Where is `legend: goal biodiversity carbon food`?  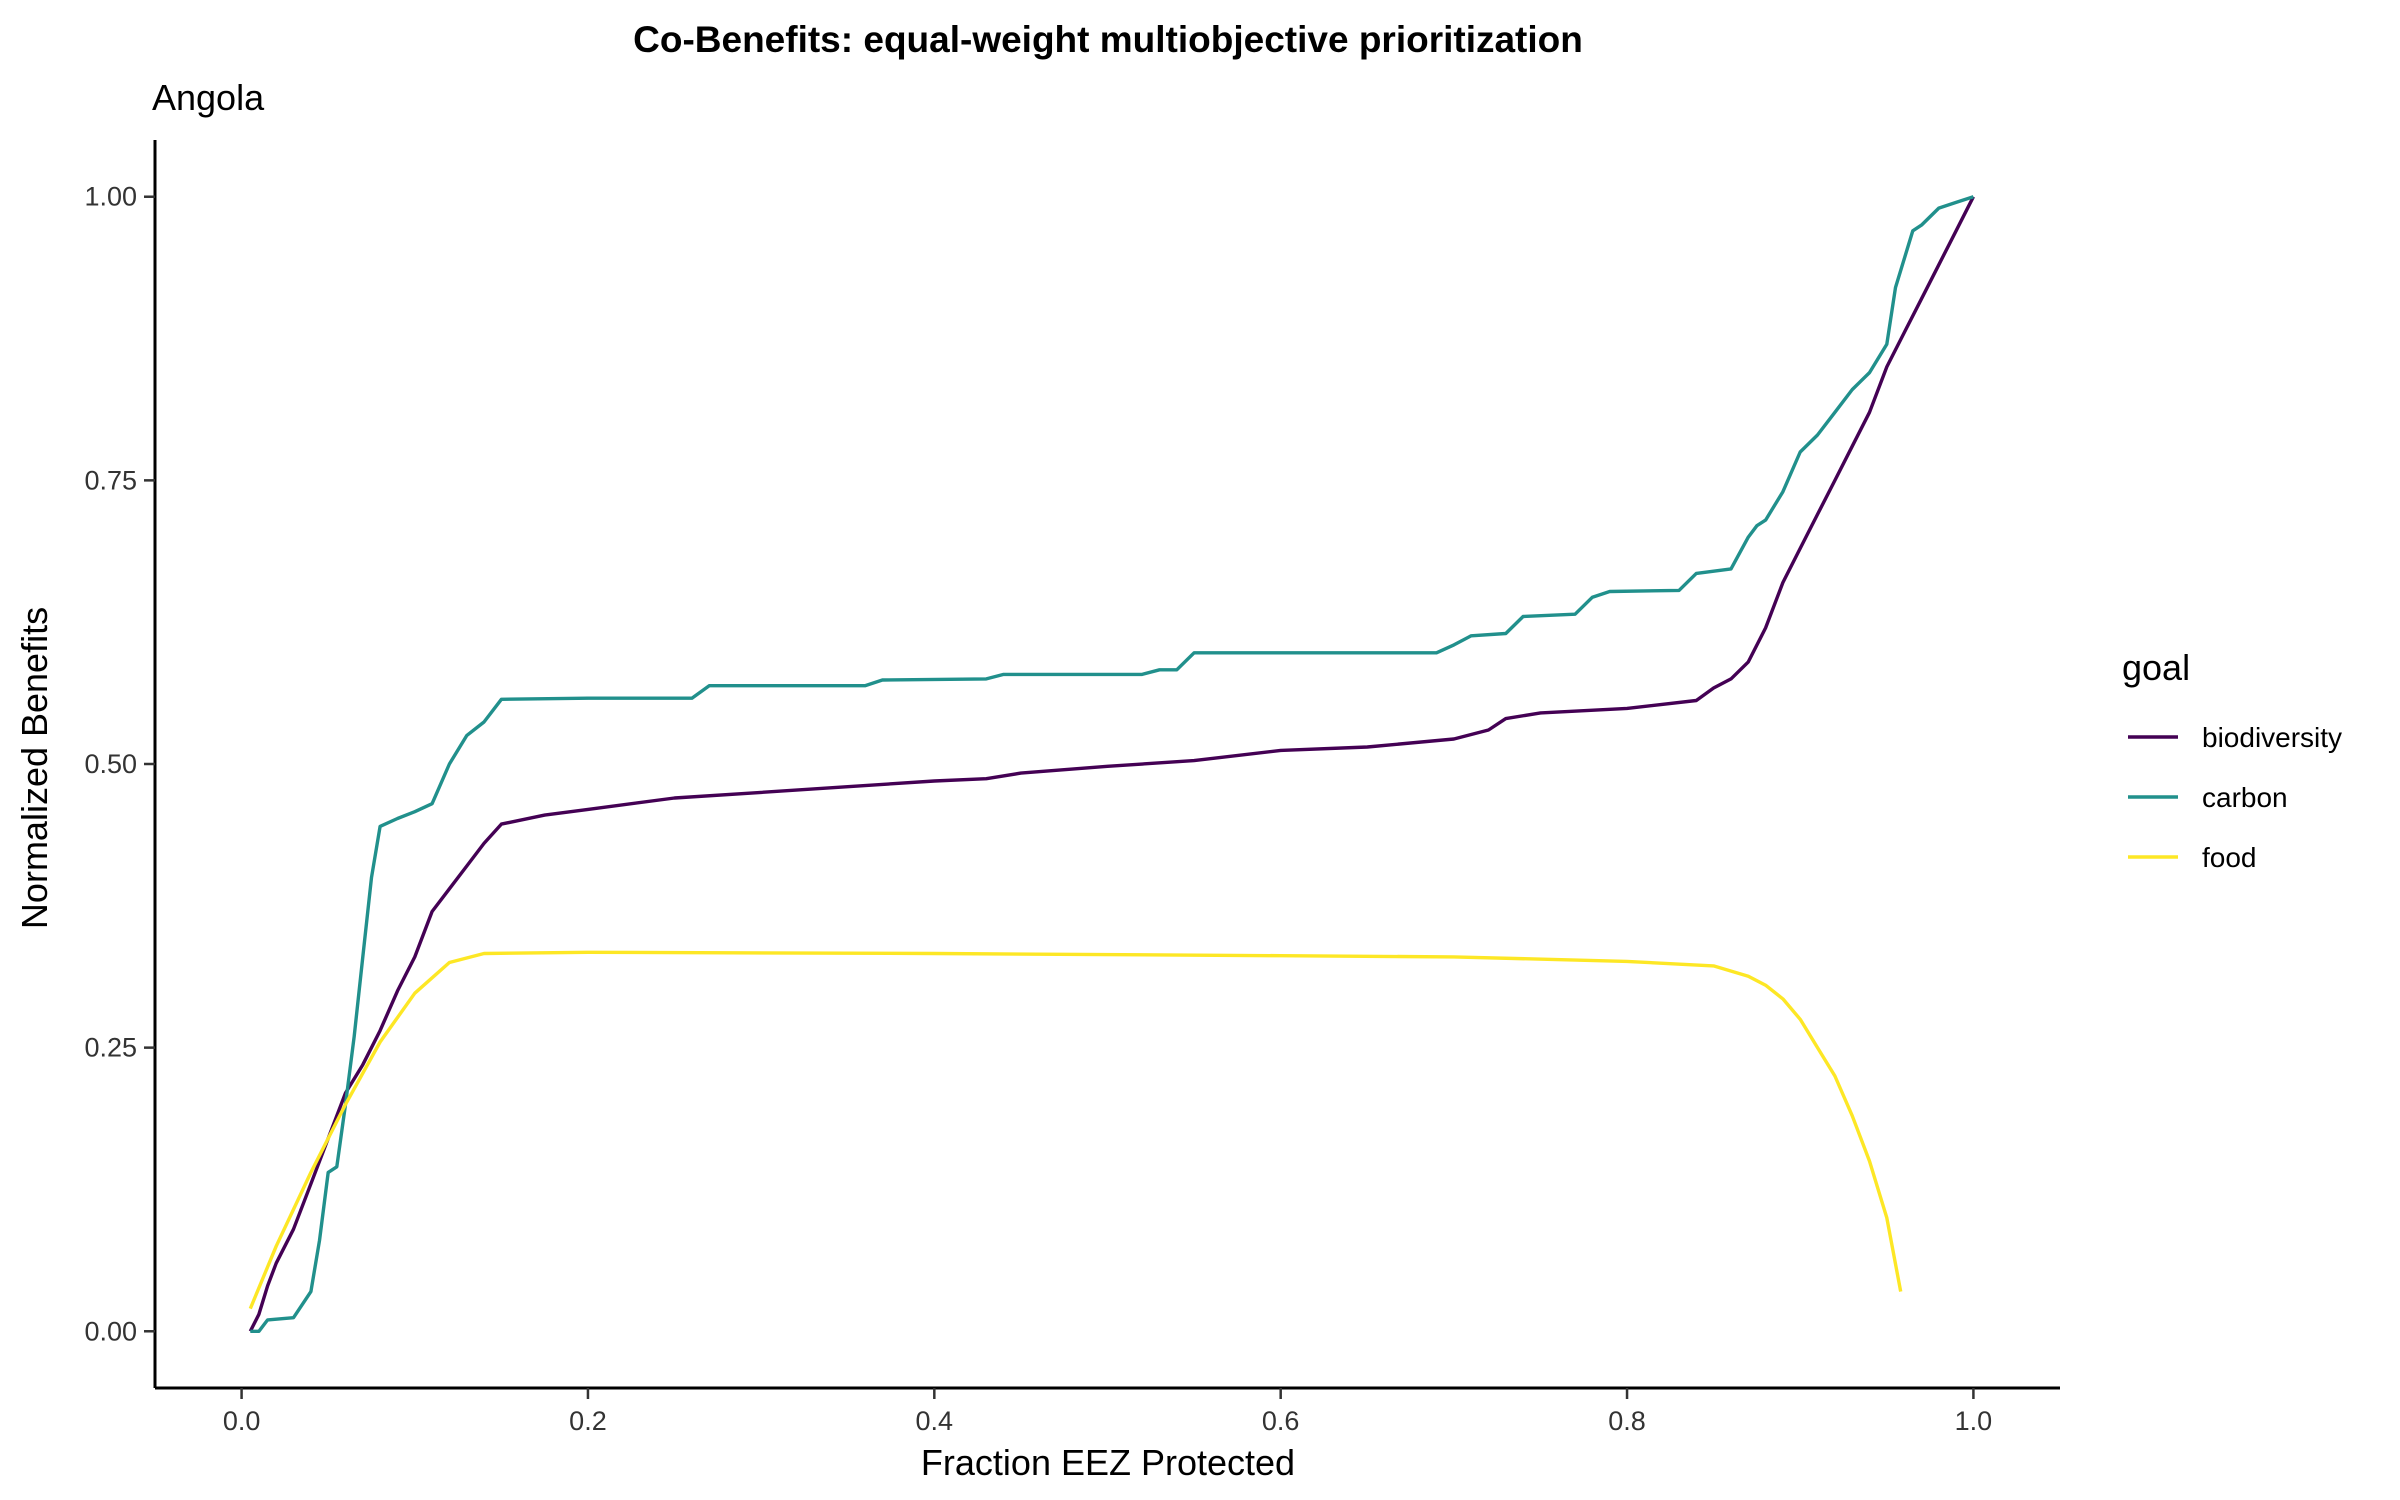
legend: goal biodiversity carbon food is located at coordinates (2232, 760).